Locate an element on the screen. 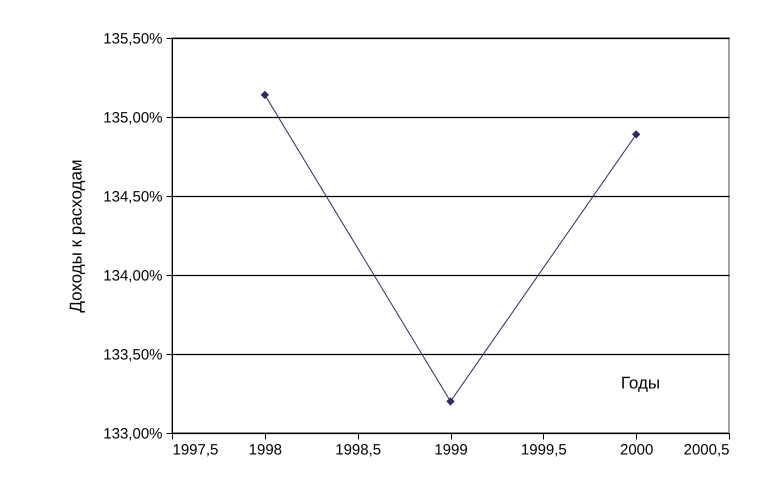  y-tick-label: 133,00% is located at coordinates (132, 434).